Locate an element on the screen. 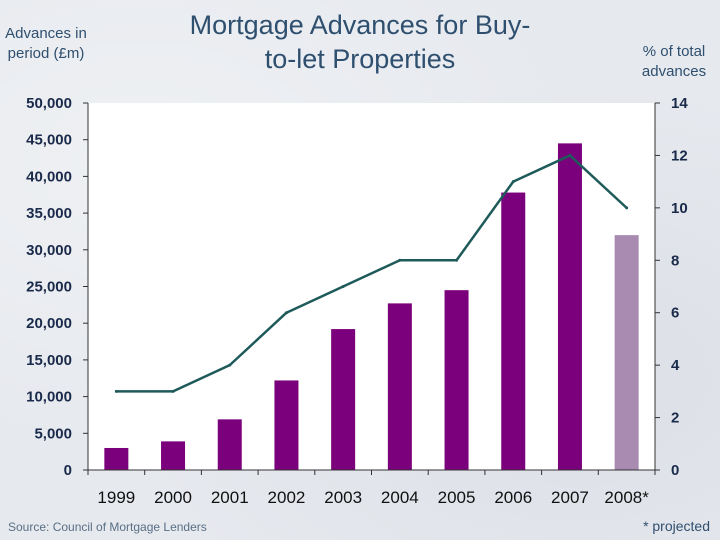  right-tick-label: 0 is located at coordinates (675, 470).